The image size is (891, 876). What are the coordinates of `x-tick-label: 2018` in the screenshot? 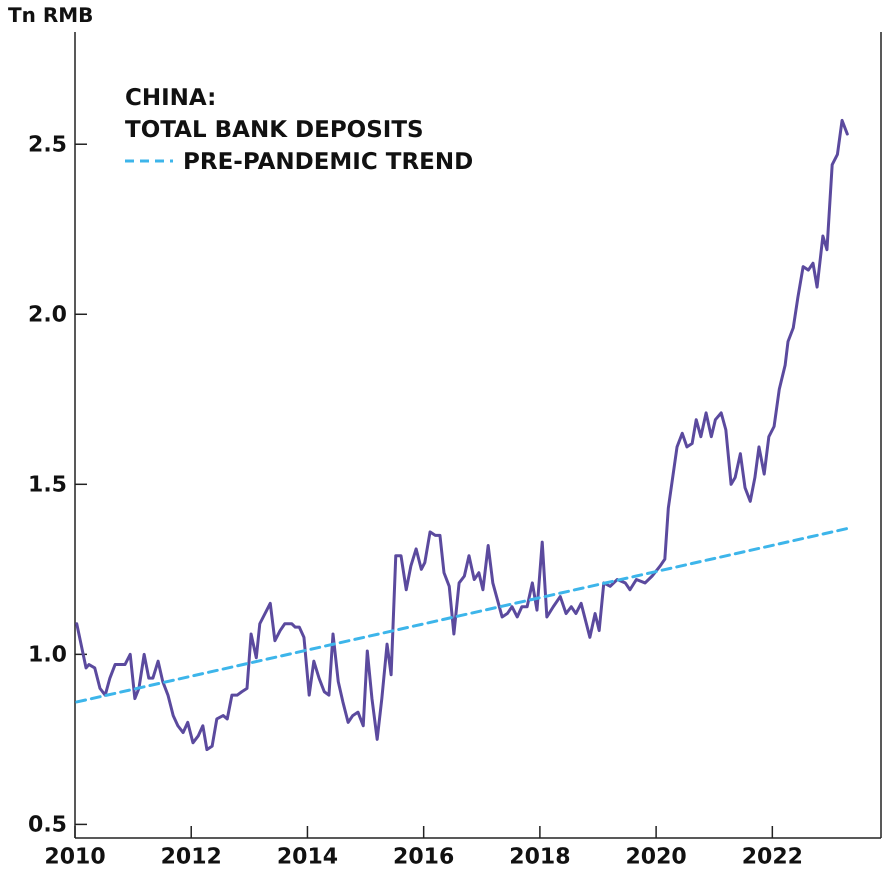 It's located at (540, 857).